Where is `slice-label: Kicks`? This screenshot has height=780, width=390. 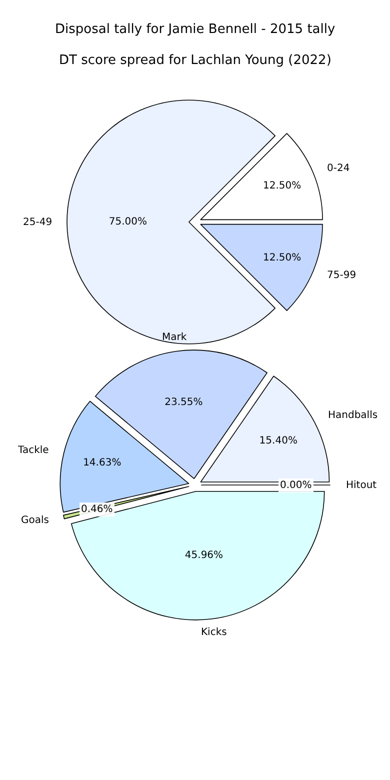 slice-label: Kicks is located at coordinates (214, 632).